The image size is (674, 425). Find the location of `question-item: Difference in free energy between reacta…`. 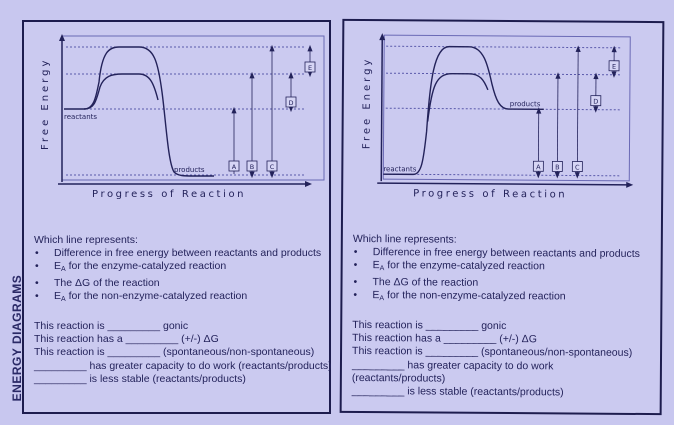

question-item: Difference in free energy between reacta… is located at coordinates (177, 253).